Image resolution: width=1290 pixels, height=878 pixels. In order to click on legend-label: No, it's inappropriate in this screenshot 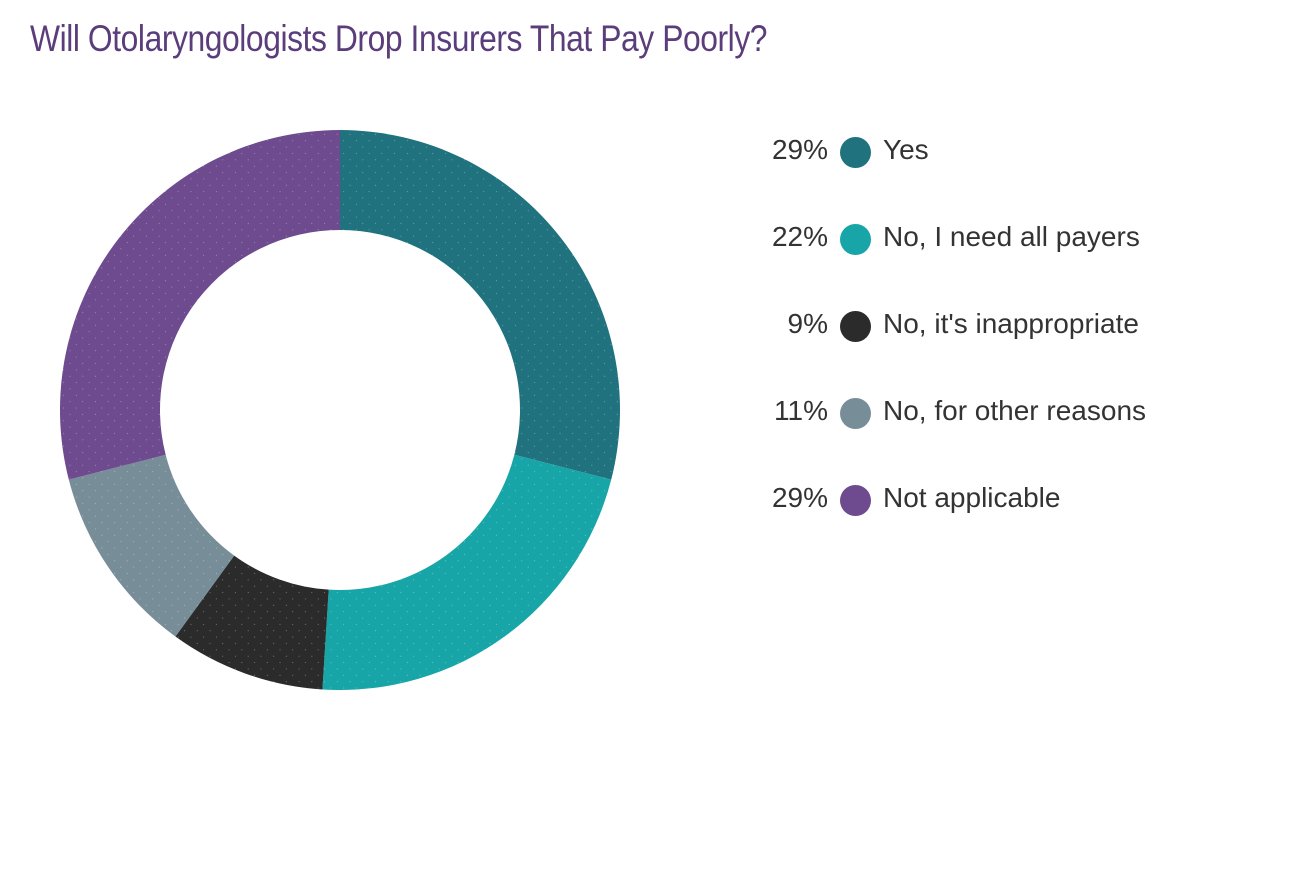, I will do `click(1011, 323)`.